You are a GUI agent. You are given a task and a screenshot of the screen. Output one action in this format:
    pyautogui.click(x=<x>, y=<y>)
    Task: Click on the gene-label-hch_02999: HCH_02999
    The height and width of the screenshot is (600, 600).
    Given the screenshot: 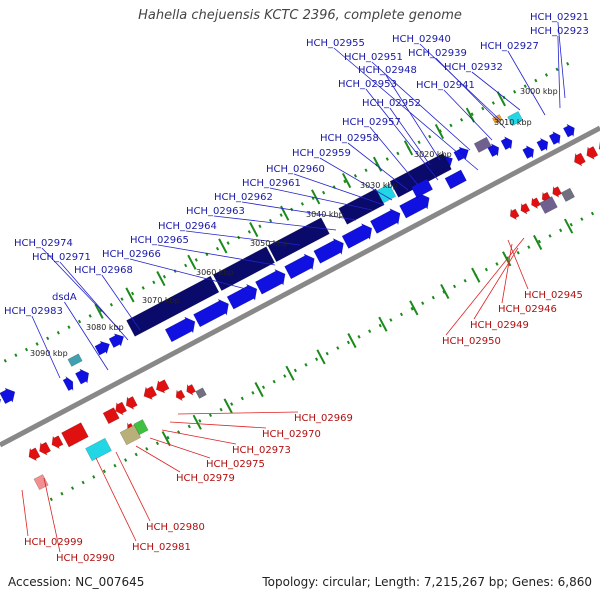 What is the action you would take?
    pyautogui.click(x=53, y=542)
    